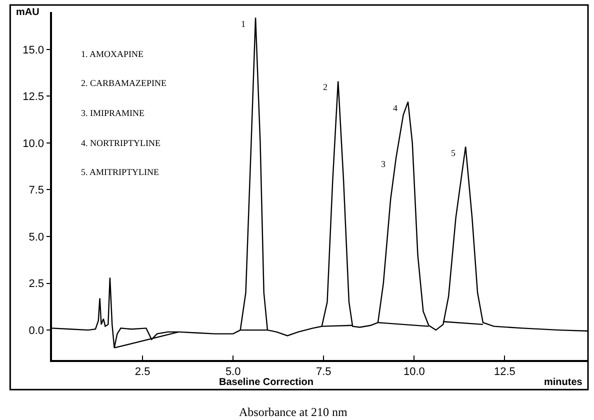 This screenshot has width=594, height=420. Describe the element at coordinates (505, 372) in the screenshot. I see `x-tick-label: 12.5` at that location.